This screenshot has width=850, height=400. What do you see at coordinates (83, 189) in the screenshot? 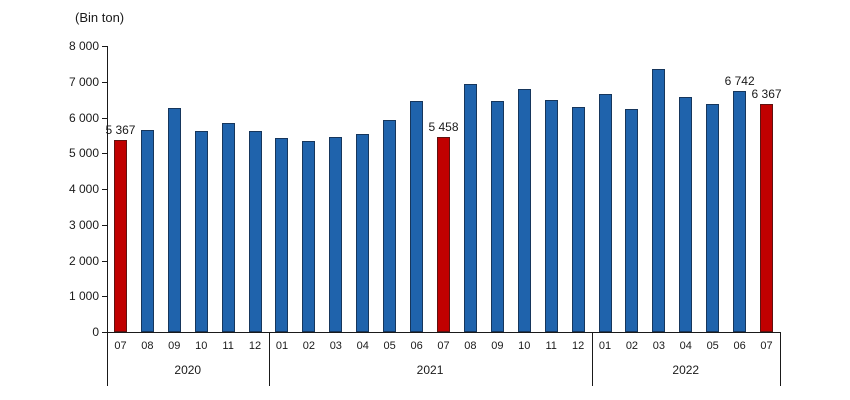
I see `y-axis-tick-label: 4 000` at bounding box center [83, 189].